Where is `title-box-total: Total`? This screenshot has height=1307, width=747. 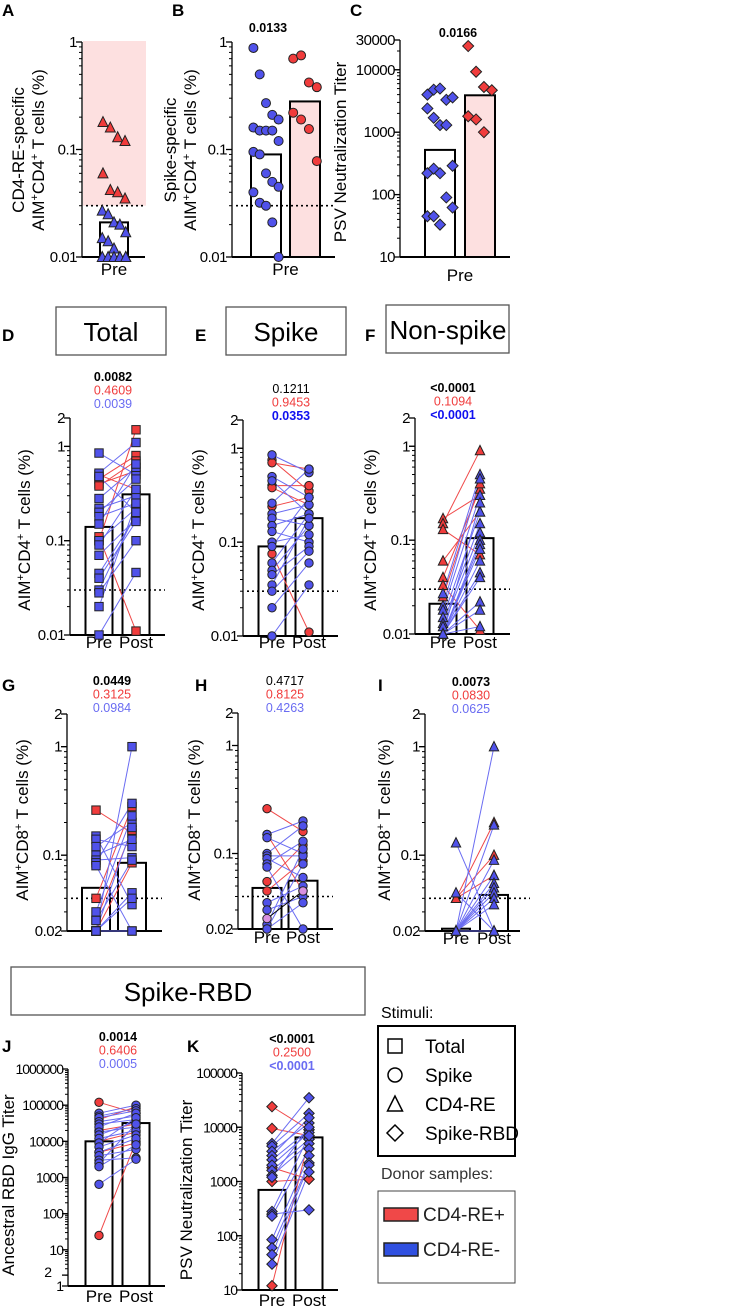 title-box-total: Total is located at coordinates (111, 331).